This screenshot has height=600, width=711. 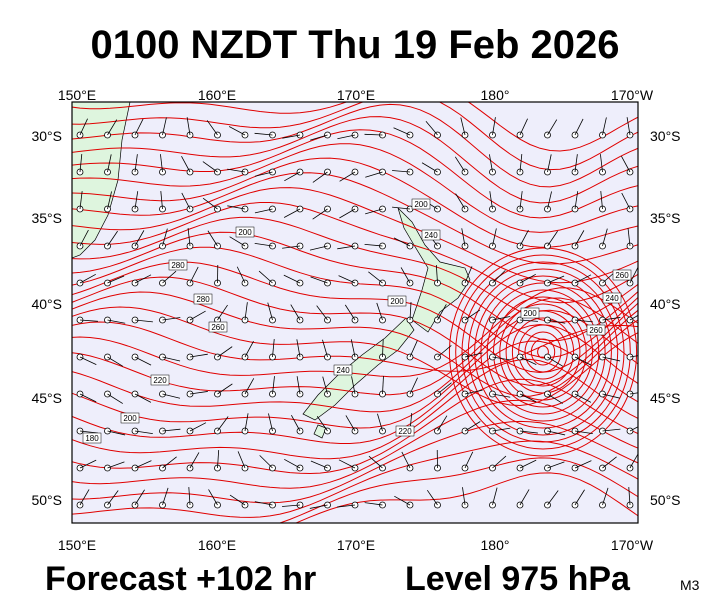 What do you see at coordinates (690, 585) in the screenshot?
I see `model-label: M3` at bounding box center [690, 585].